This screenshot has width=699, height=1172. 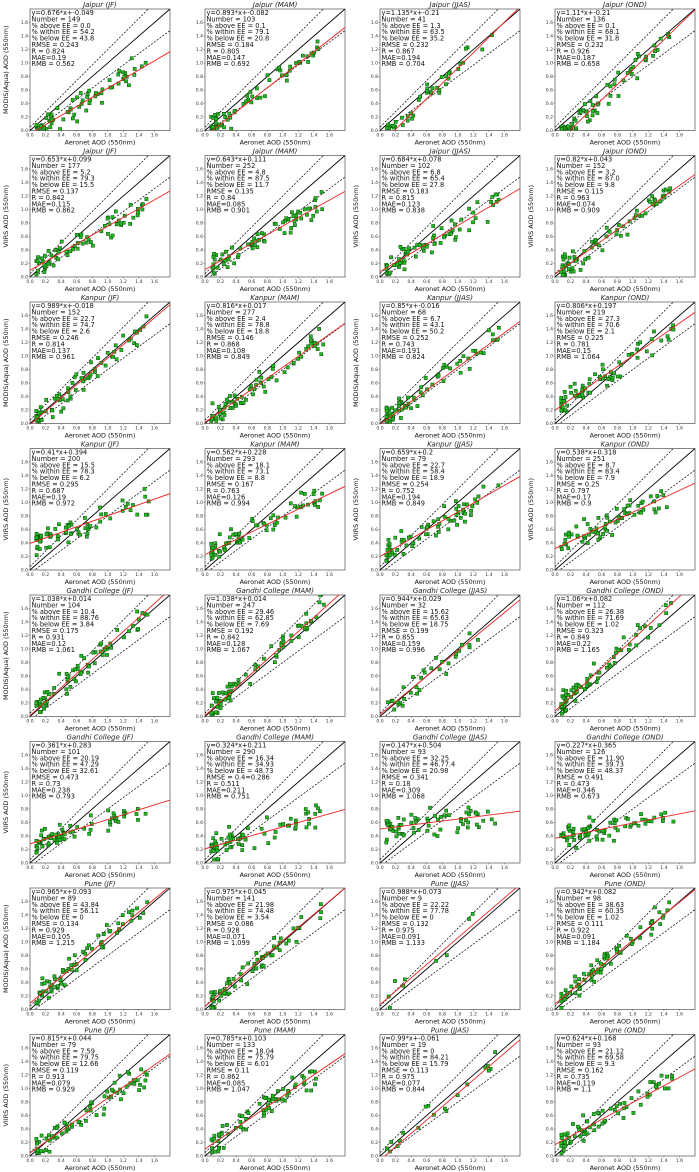 What do you see at coordinates (237, 453) in the screenshot?
I see `stat-line: y=0.562*x+0.228` at bounding box center [237, 453].